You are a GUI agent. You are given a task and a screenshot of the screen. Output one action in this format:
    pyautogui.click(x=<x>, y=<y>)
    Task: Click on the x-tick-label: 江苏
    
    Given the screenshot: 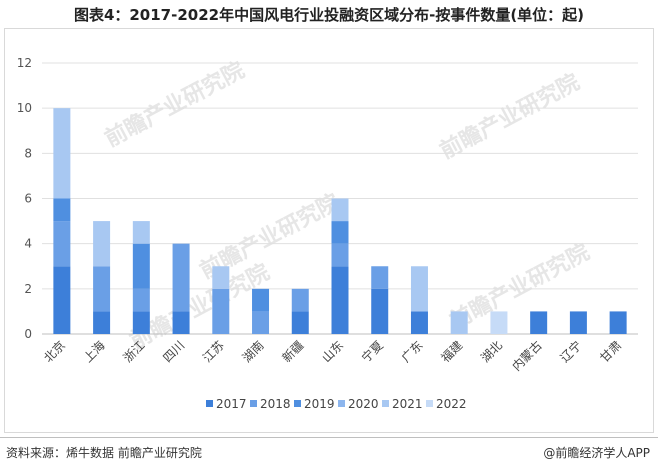 What is the action you would take?
    pyautogui.click(x=213, y=351)
    